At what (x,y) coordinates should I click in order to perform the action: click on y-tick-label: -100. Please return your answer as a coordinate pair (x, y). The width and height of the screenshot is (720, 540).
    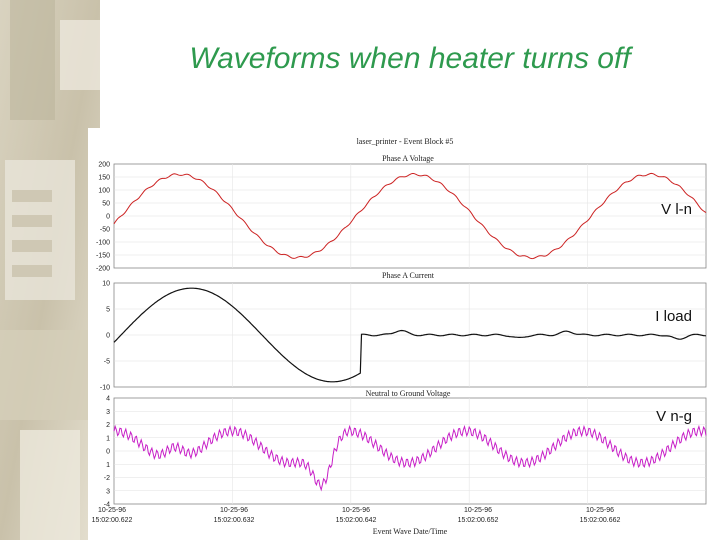
    Looking at the image, I should click on (103, 243).